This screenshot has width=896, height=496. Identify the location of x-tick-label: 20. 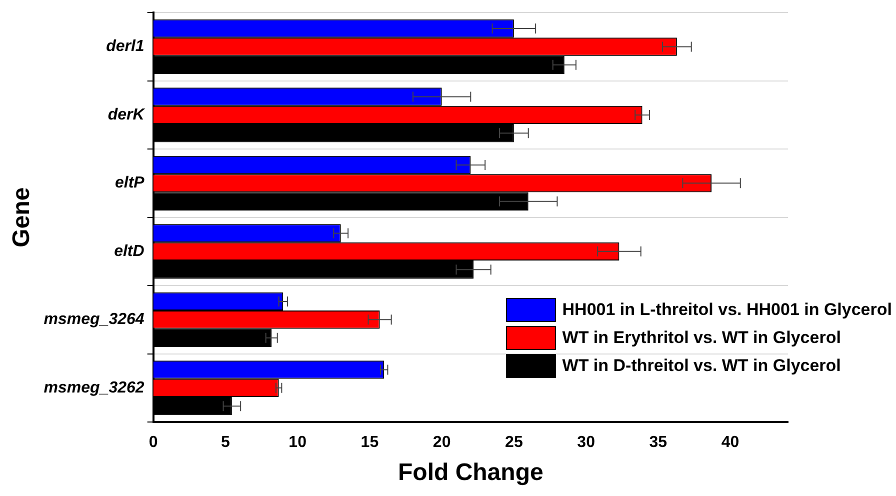
(441, 443).